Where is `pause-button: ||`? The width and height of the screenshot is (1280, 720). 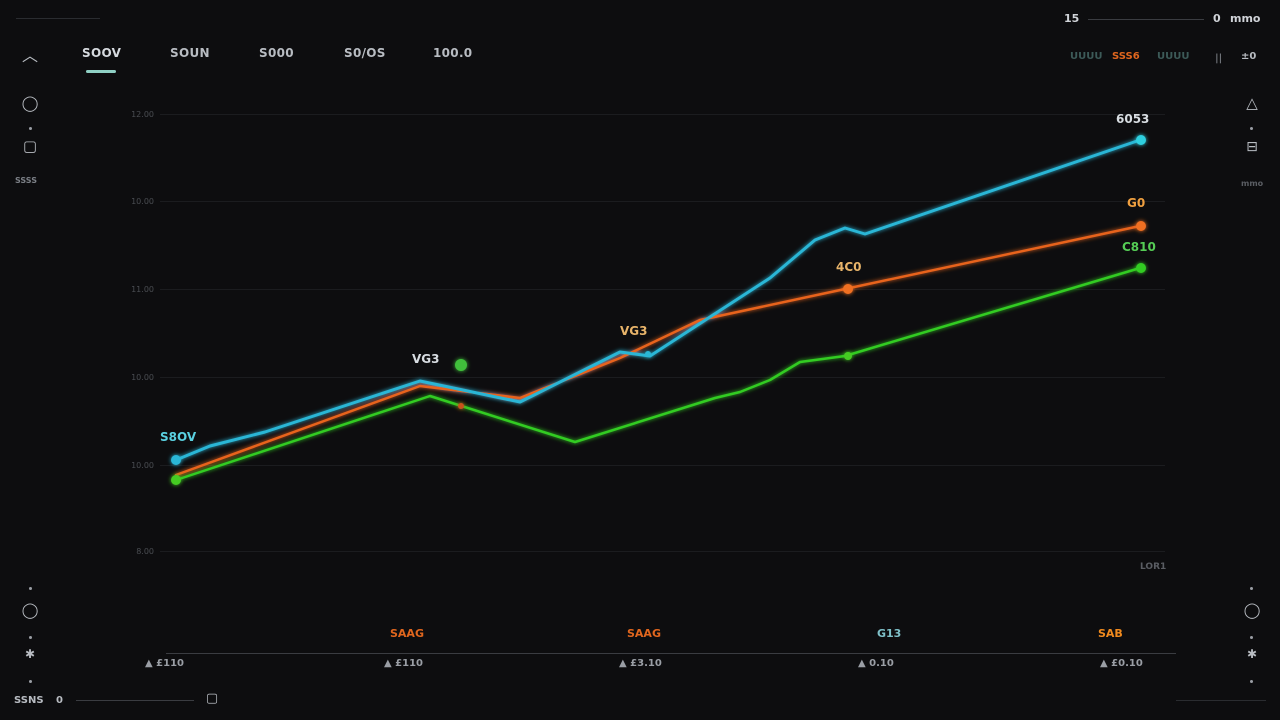 pause-button: || is located at coordinates (1219, 58).